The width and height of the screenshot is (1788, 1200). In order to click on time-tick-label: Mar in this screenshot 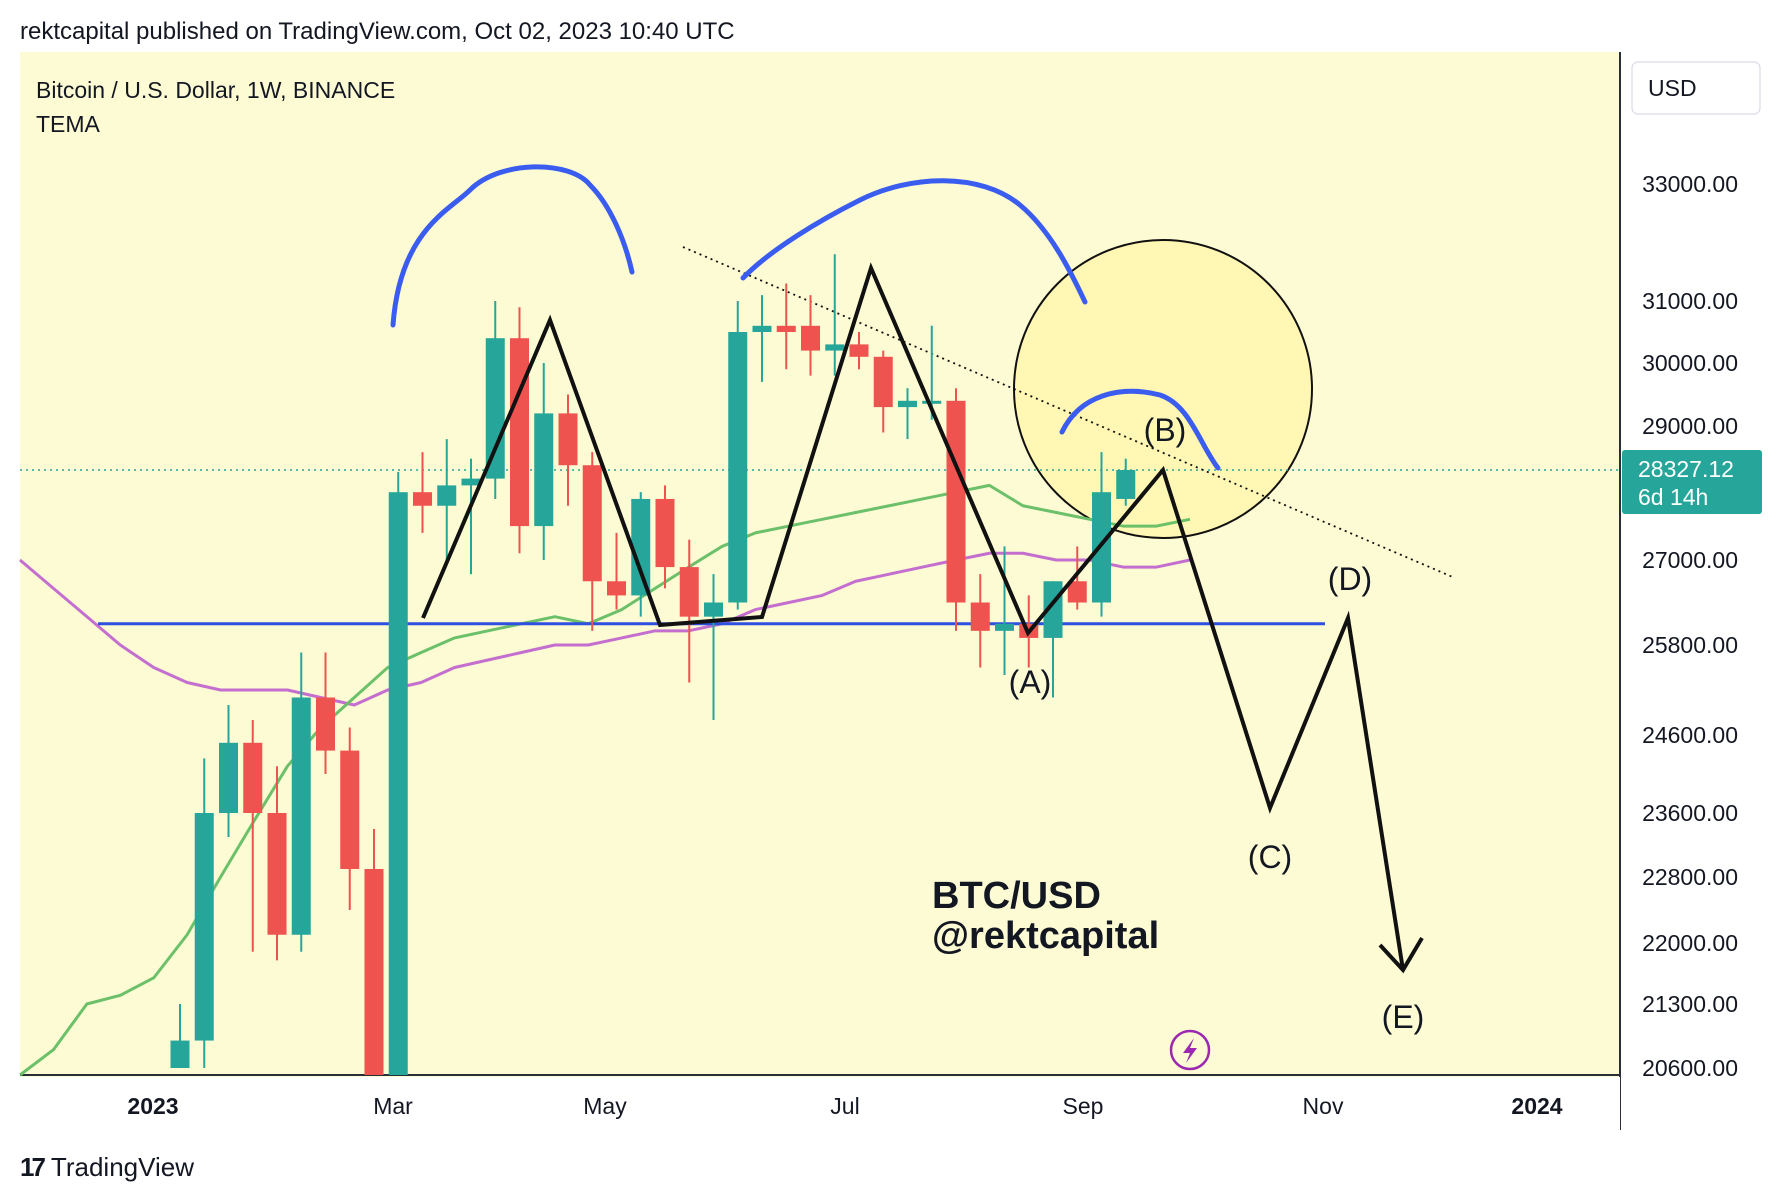, I will do `click(393, 1106)`.